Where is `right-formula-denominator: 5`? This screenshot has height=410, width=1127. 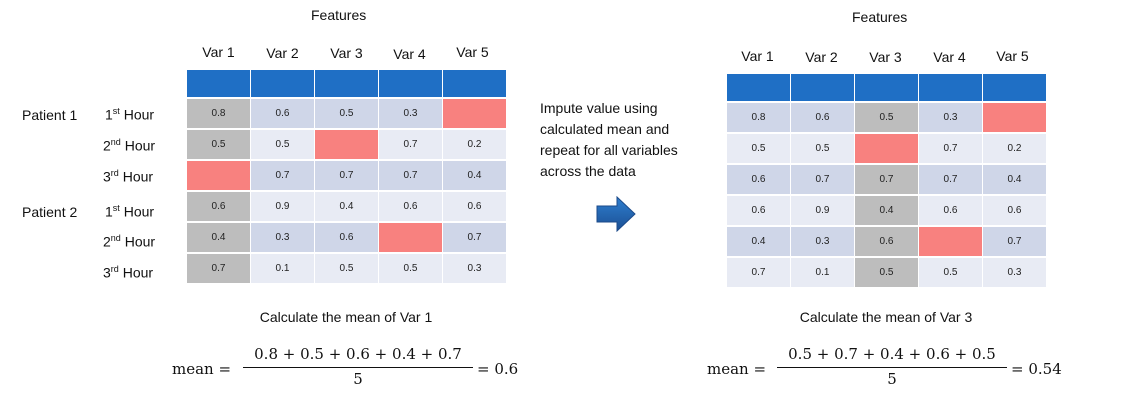
right-formula-denominator: 5 is located at coordinates (892, 379).